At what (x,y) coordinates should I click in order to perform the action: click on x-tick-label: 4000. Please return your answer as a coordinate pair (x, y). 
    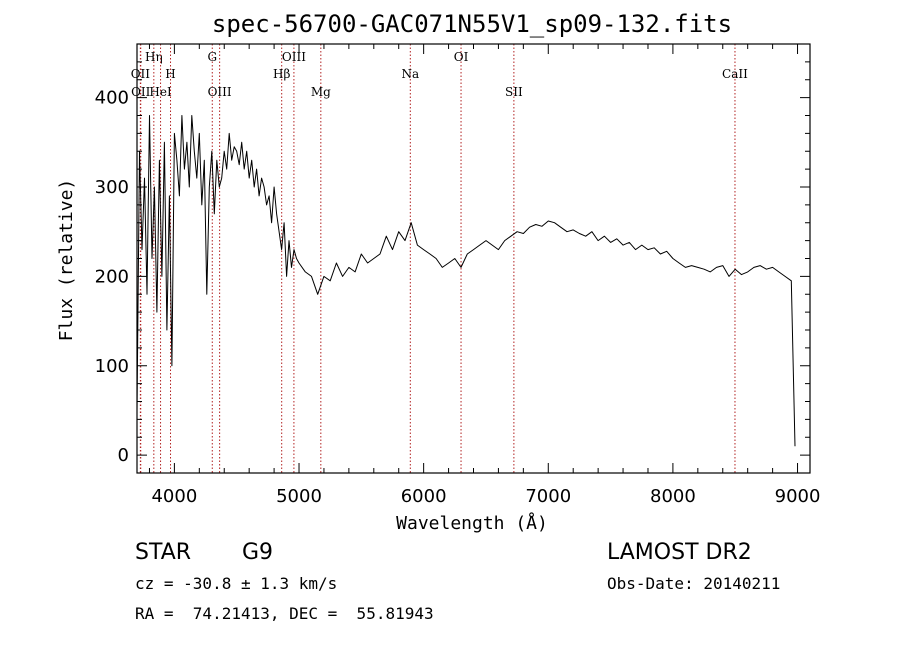
    Looking at the image, I should click on (174, 496).